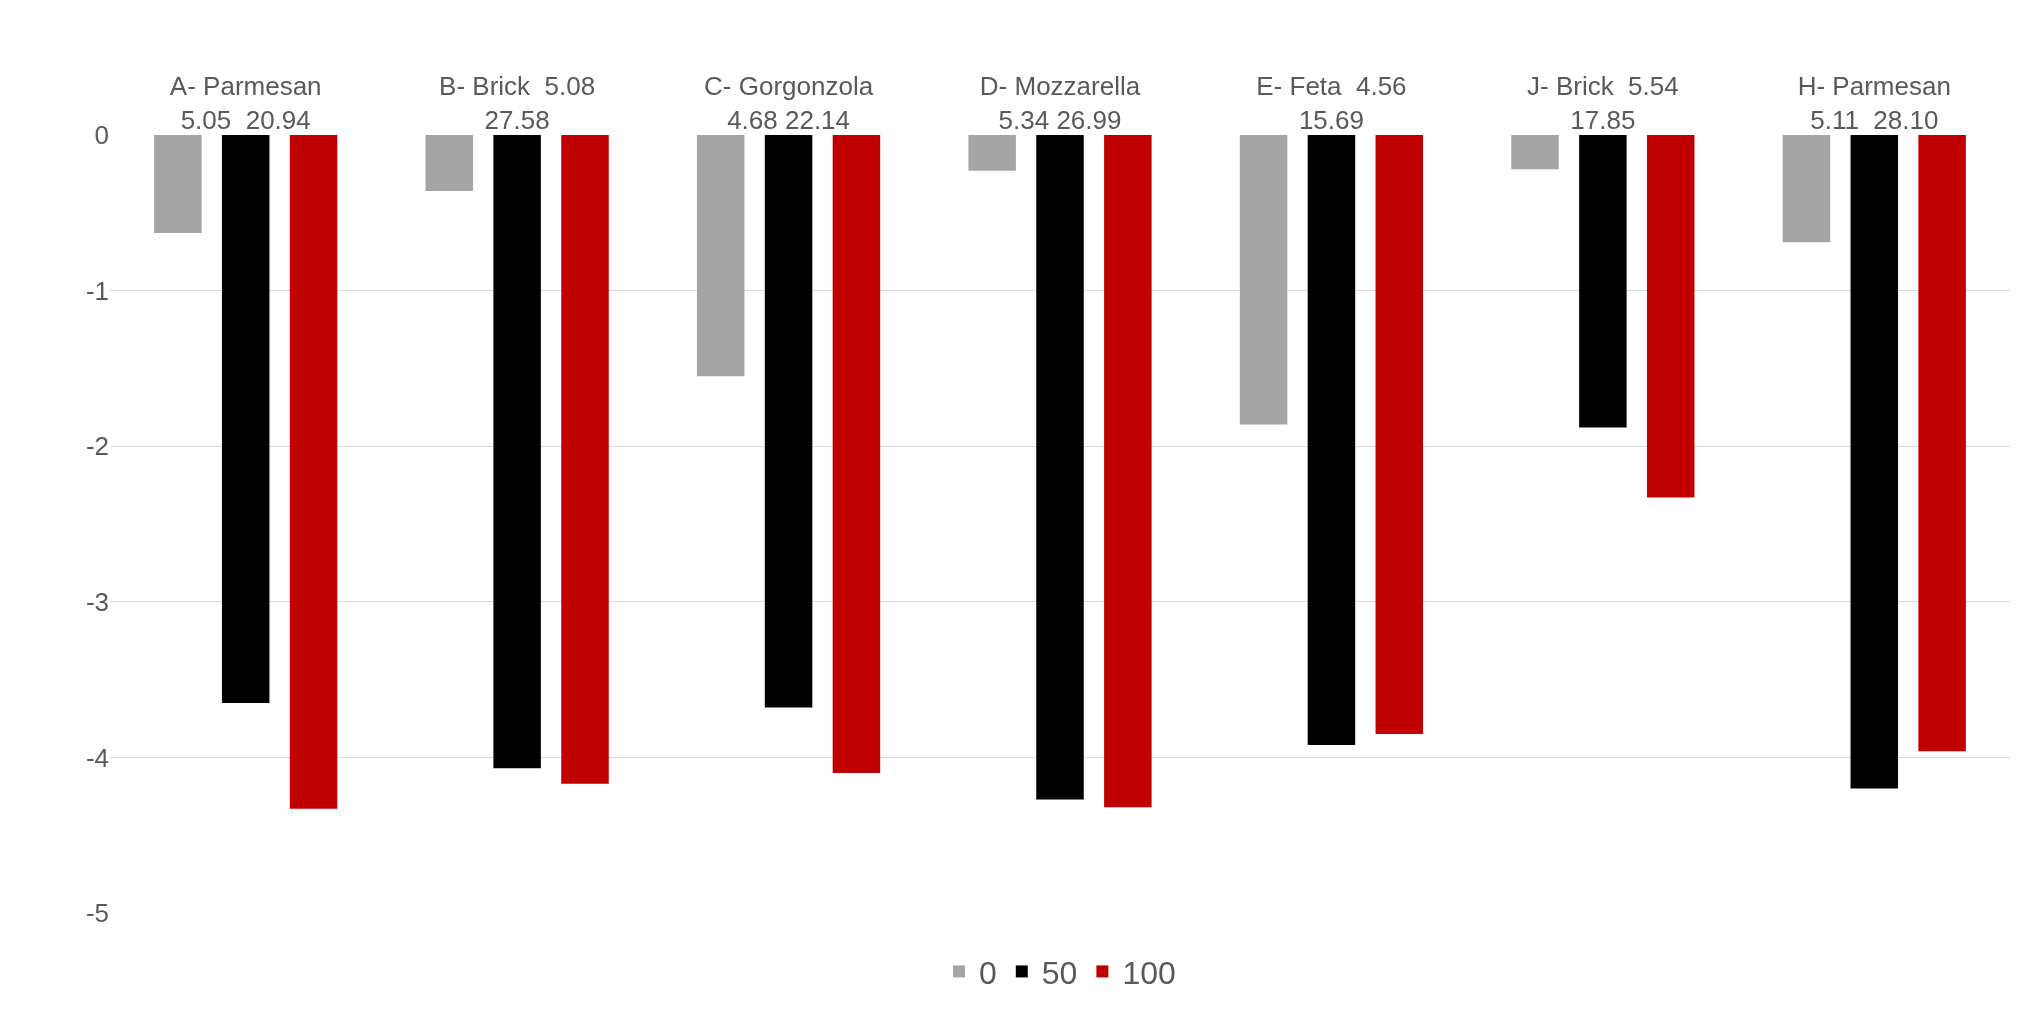  Describe the element at coordinates (97, 290) in the screenshot. I see `y-tick-label: -1` at that location.